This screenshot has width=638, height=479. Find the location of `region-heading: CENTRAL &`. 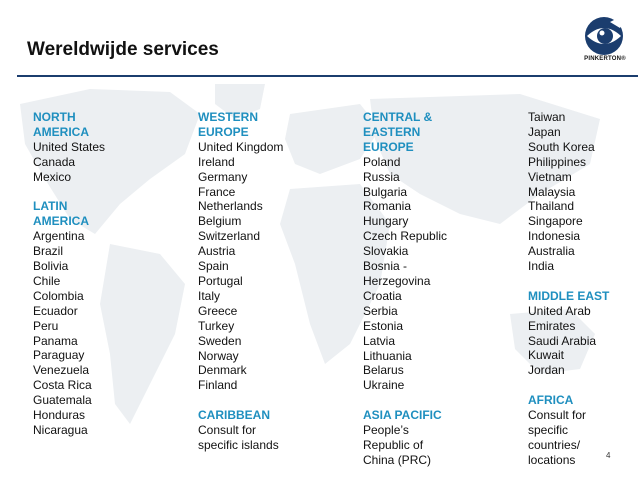

region-heading: CENTRAL & is located at coordinates (398, 117).